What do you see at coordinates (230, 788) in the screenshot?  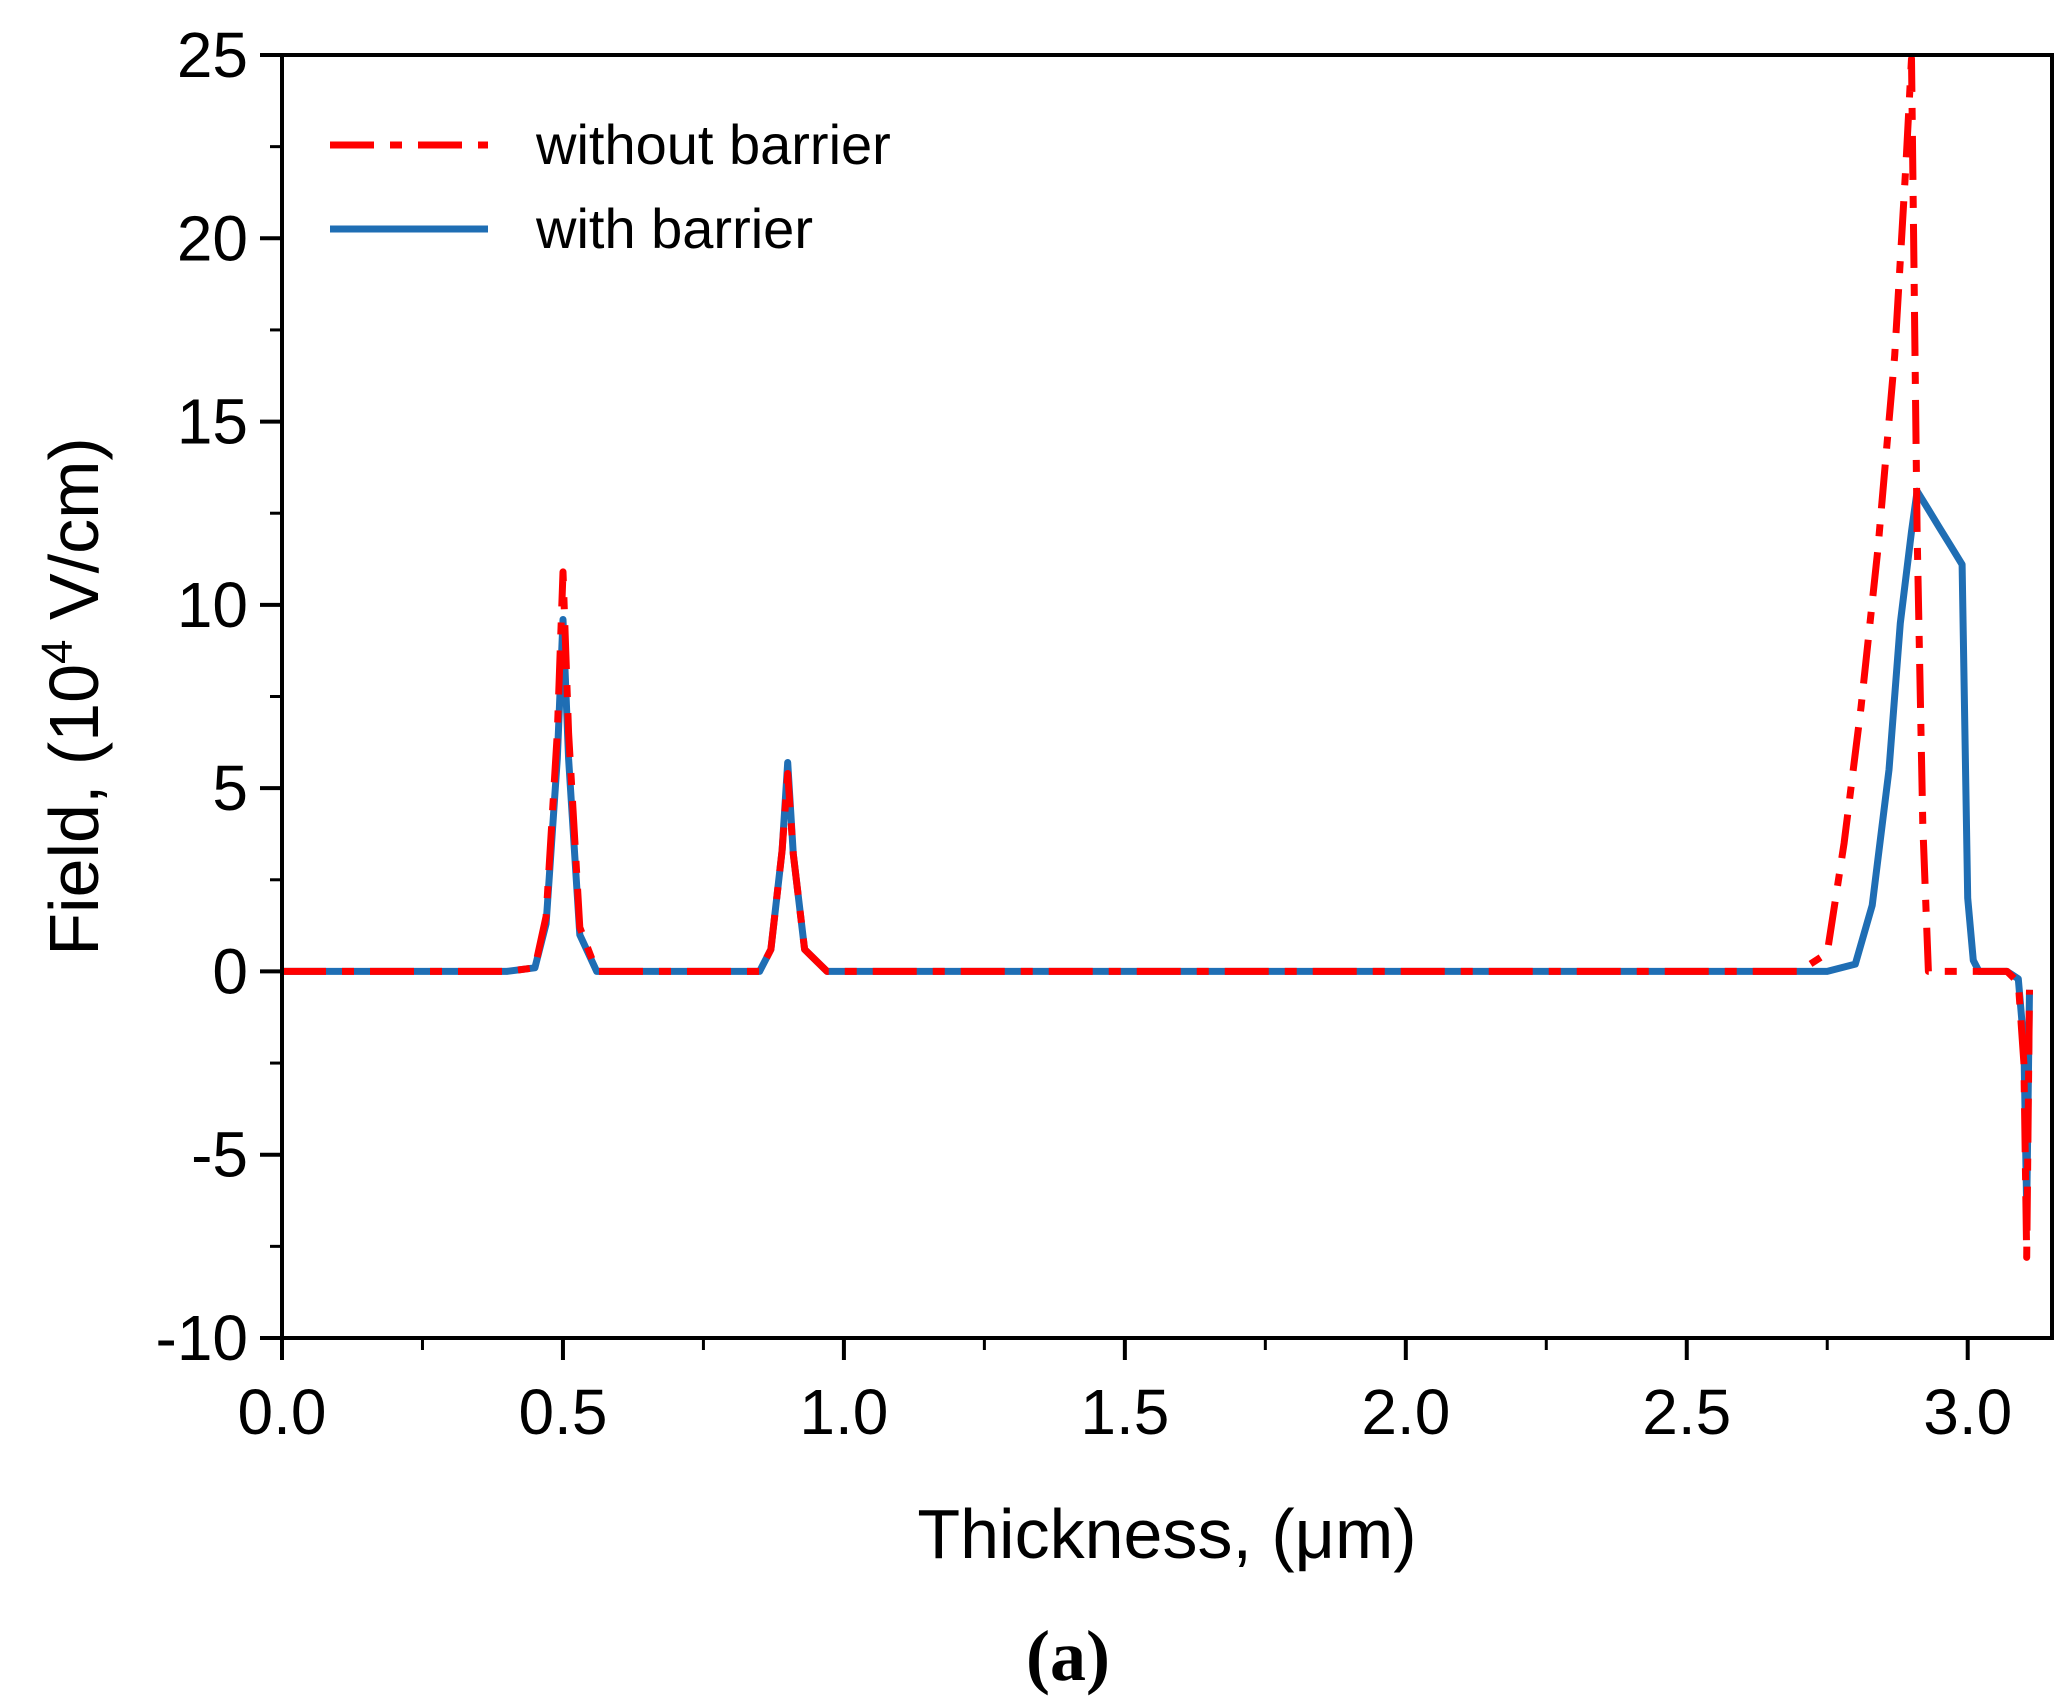 I see `y-tick-label: 5` at bounding box center [230, 788].